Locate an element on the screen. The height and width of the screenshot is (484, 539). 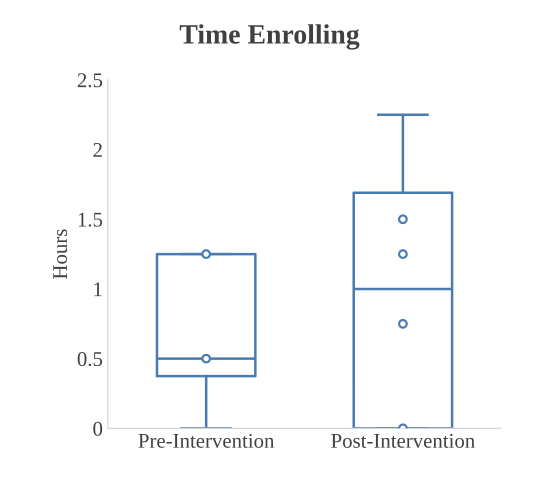
y-tick-label: 0 is located at coordinates (97, 429).